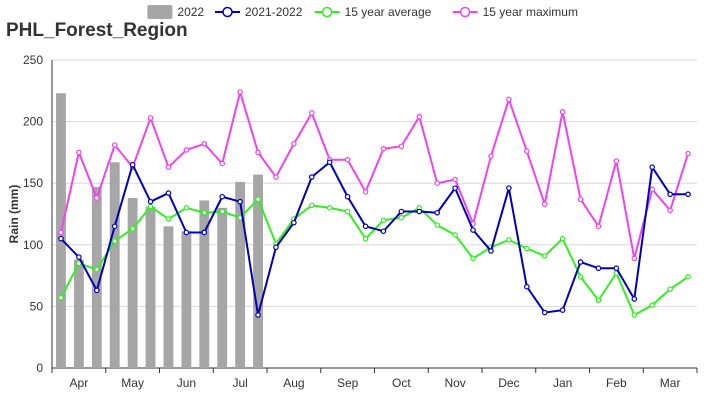 The width and height of the screenshot is (726, 405). I want to click on y-tick-label: 100, so click(33, 245).